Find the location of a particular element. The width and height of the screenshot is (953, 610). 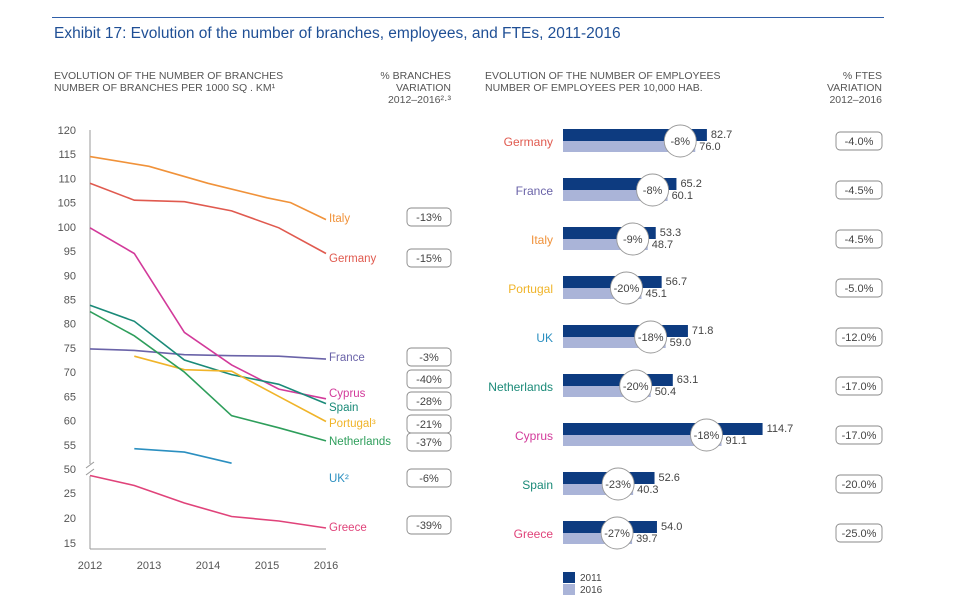

fte-variation-title-3: 2012–2016 is located at coordinates (855, 100).